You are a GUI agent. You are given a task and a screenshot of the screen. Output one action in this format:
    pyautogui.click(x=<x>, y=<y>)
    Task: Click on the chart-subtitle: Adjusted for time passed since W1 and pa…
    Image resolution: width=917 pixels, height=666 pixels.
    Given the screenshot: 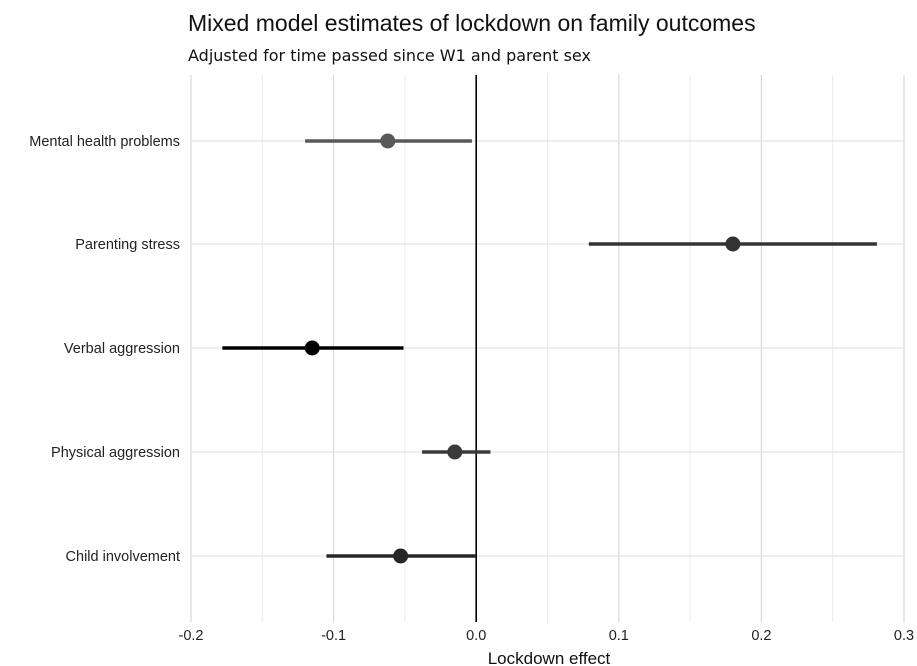 What is the action you would take?
    pyautogui.click(x=389, y=55)
    